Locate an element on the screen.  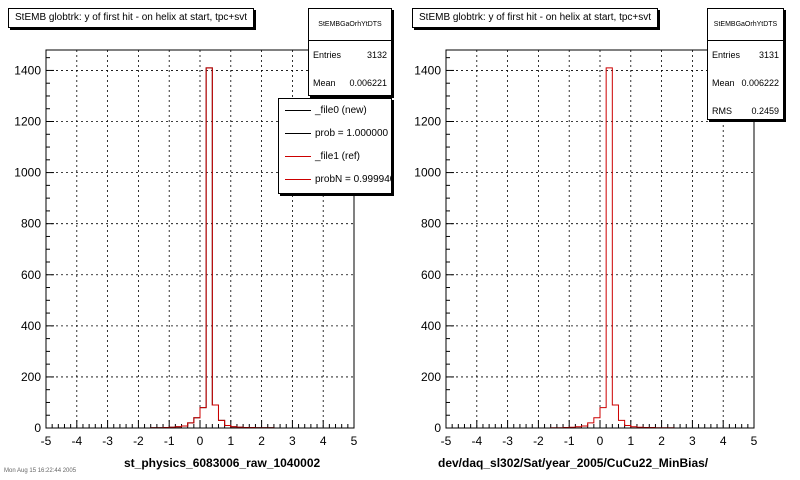
left-x-tick-label-0: -5 is located at coordinates (46, 441).